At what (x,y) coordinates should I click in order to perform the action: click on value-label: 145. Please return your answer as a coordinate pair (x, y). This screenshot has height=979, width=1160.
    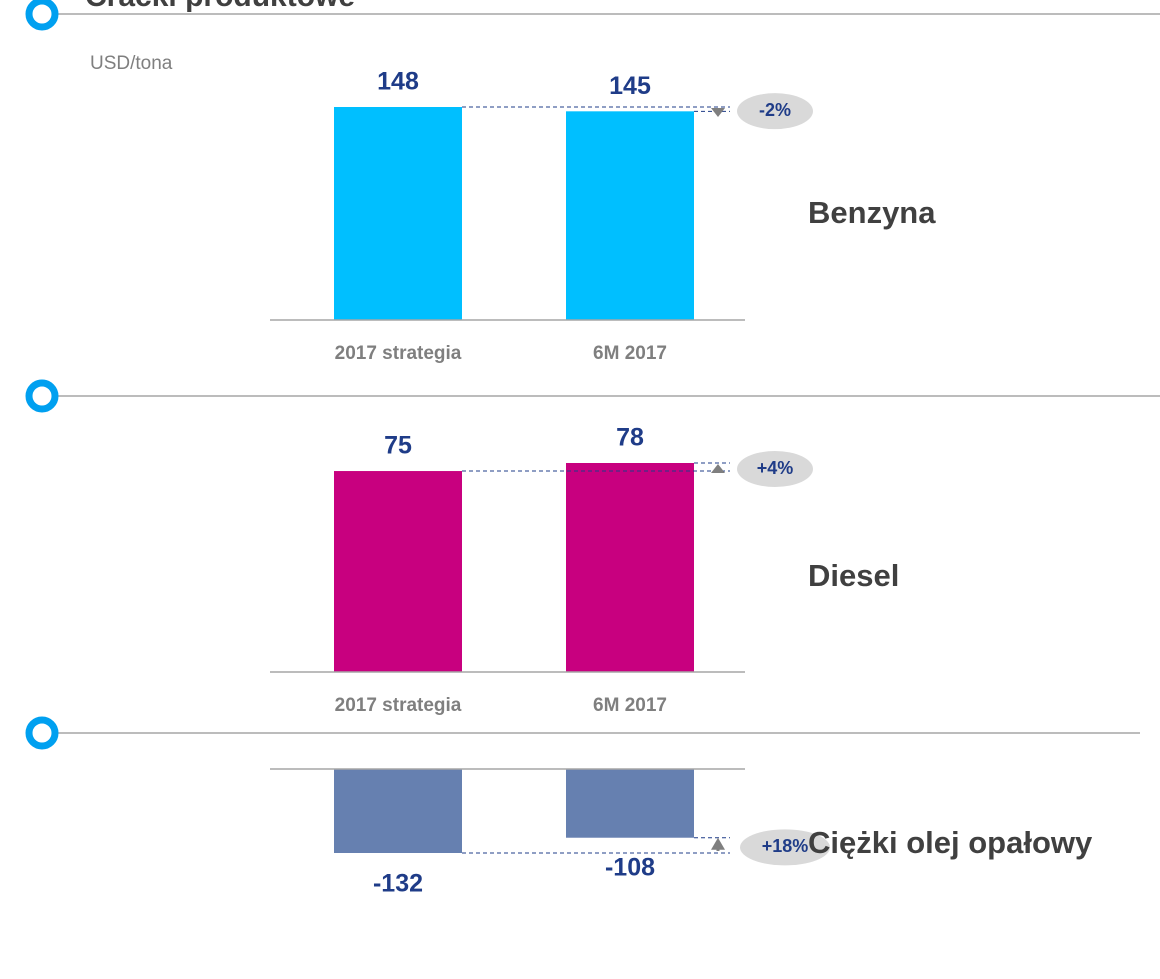
    Looking at the image, I should click on (630, 86).